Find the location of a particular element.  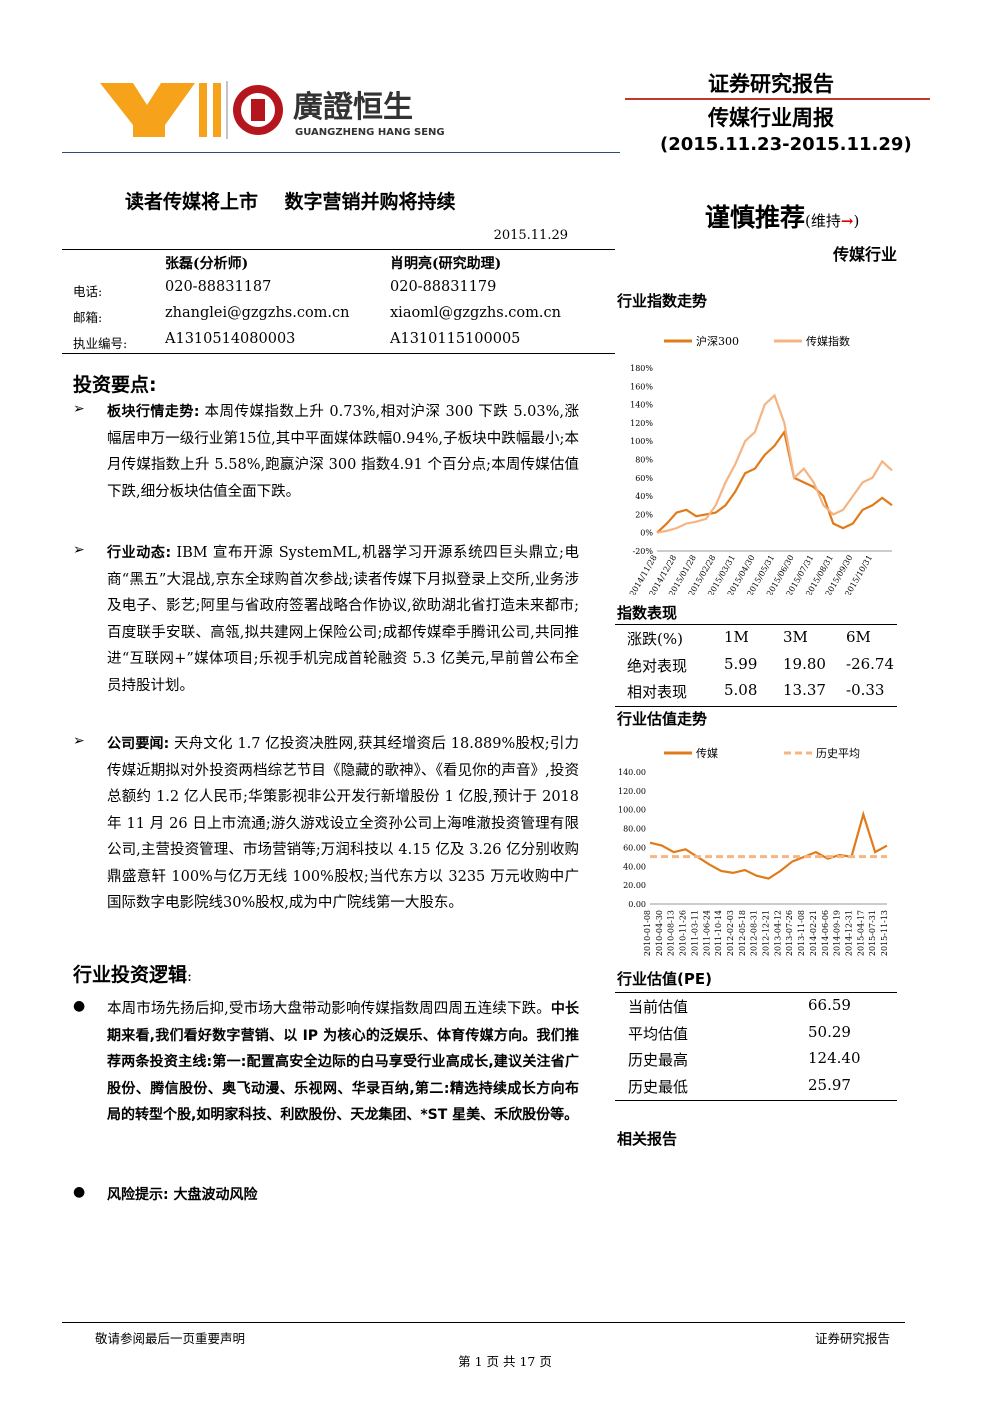

table-header: 1M is located at coordinates (736, 637).